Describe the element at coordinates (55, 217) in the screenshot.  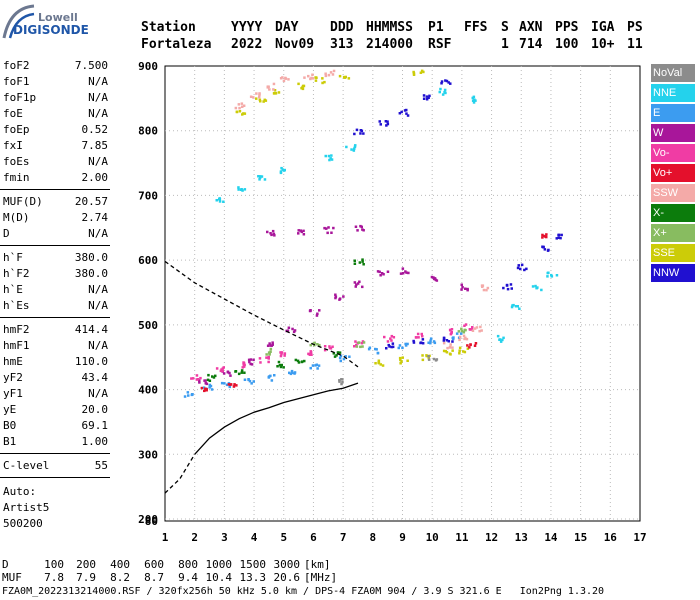
I see `param-row-md: M(D) 2.74` at that location.